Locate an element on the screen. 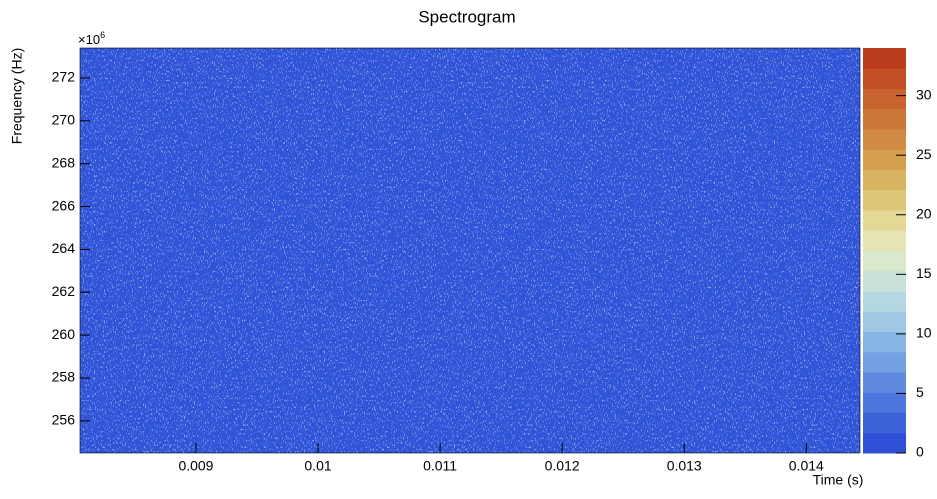 This screenshot has width=937, height=499. colorbar-tick-label: 20 is located at coordinates (924, 213).